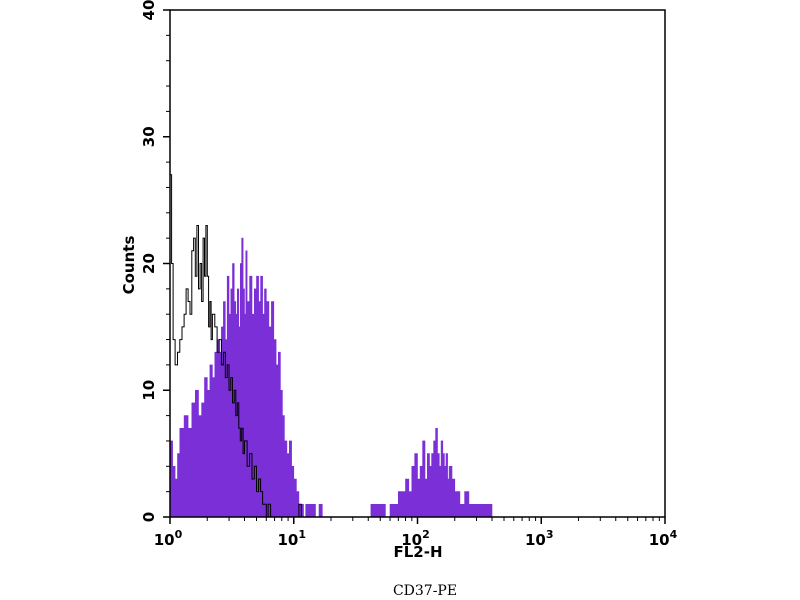 This screenshot has height=600, width=800. I want to click on x-tick-label: 101, so click(291, 538).